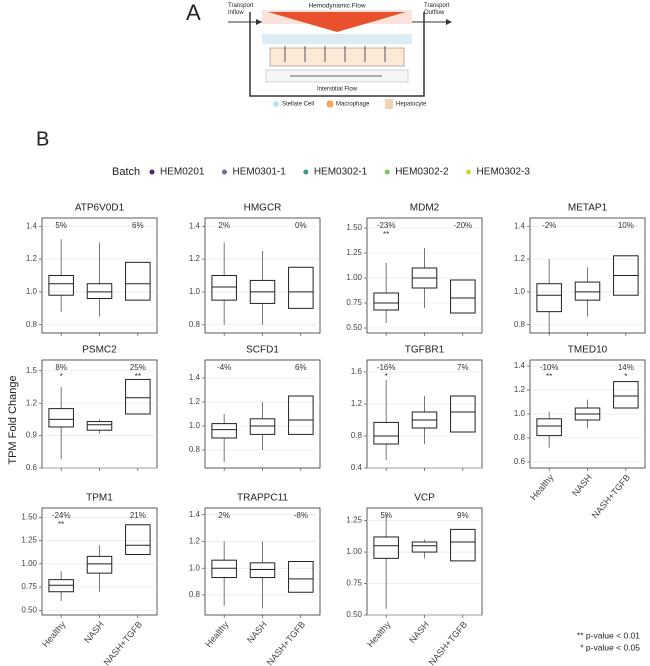 The image size is (650, 666). Describe the element at coordinates (61, 367) in the screenshot. I see `annotation: 8%` at that location.